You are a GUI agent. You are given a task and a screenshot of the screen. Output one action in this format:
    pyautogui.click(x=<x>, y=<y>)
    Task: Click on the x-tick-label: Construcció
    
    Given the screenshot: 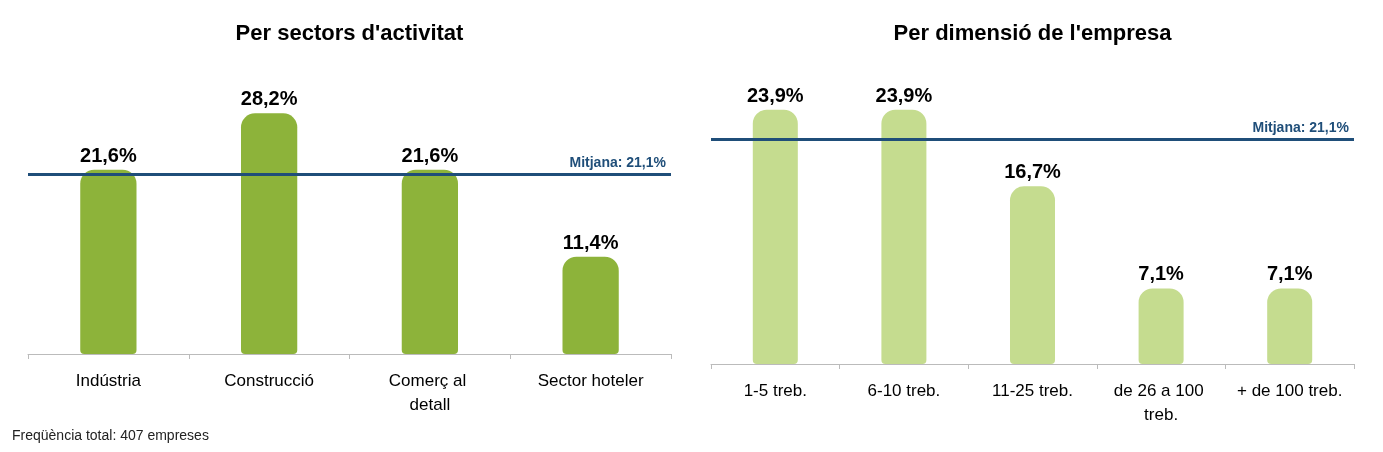 What is the action you would take?
    pyautogui.click(x=269, y=380)
    